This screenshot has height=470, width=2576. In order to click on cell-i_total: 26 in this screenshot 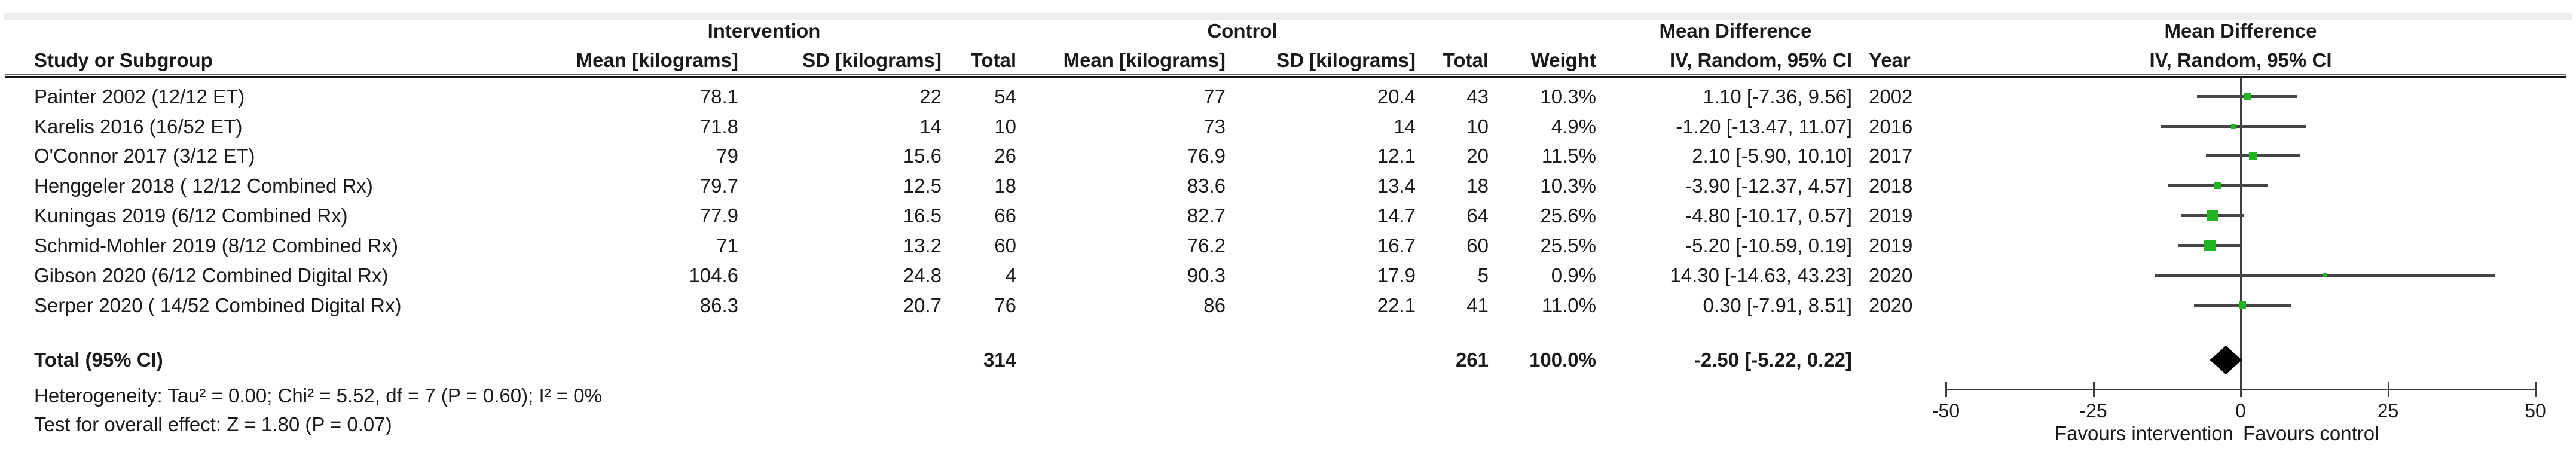, I will do `click(1005, 156)`.